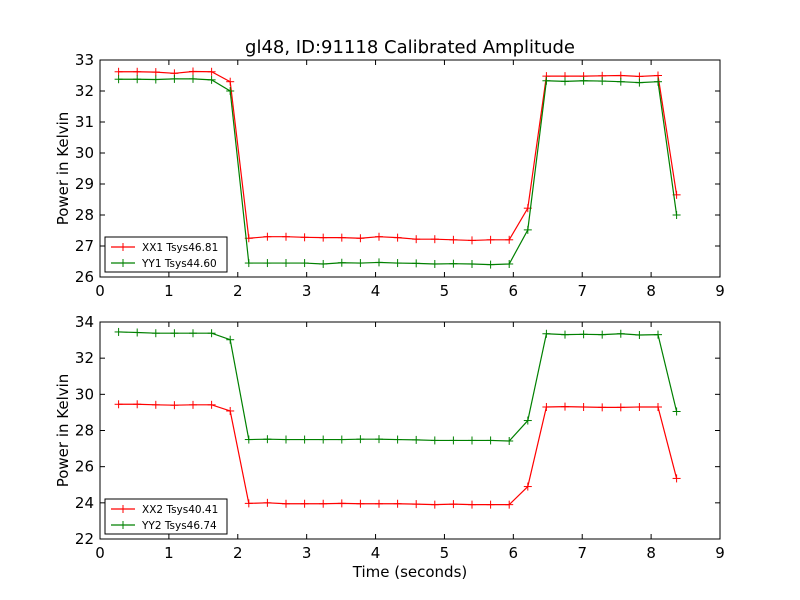 Image resolution: width=800 pixels, height=600 pixels. Describe the element at coordinates (410, 47) in the screenshot. I see `figure-title: gl48, ID:91118 Calibrated Amplitude` at that location.